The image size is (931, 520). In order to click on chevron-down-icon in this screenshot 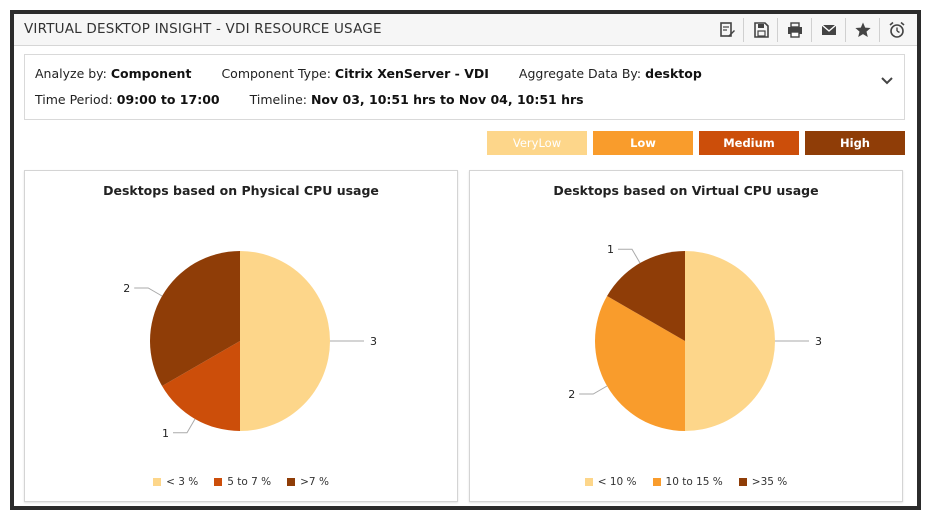, I will do `click(887, 81)`.